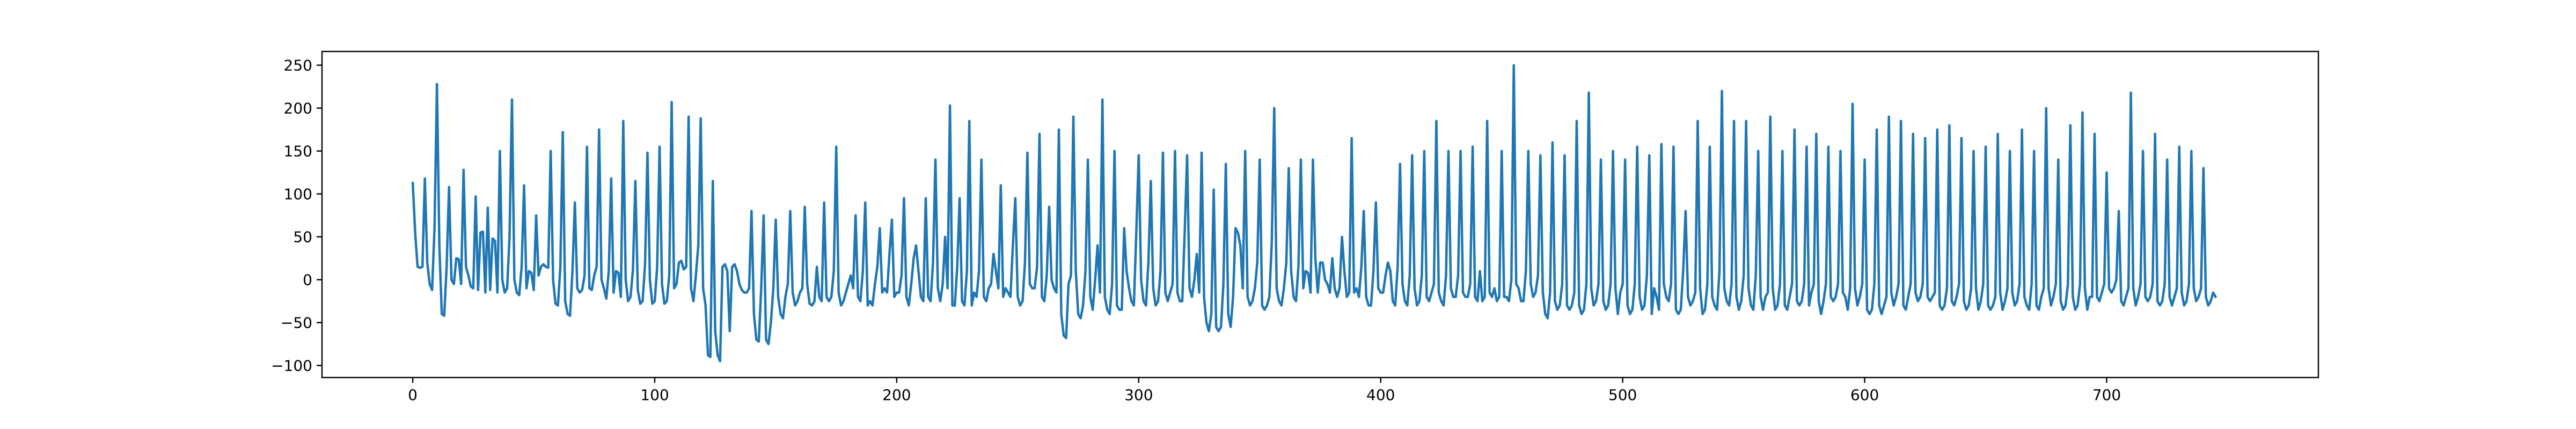  Describe the element at coordinates (896, 395) in the screenshot. I see `x-tick-label: 200` at that location.